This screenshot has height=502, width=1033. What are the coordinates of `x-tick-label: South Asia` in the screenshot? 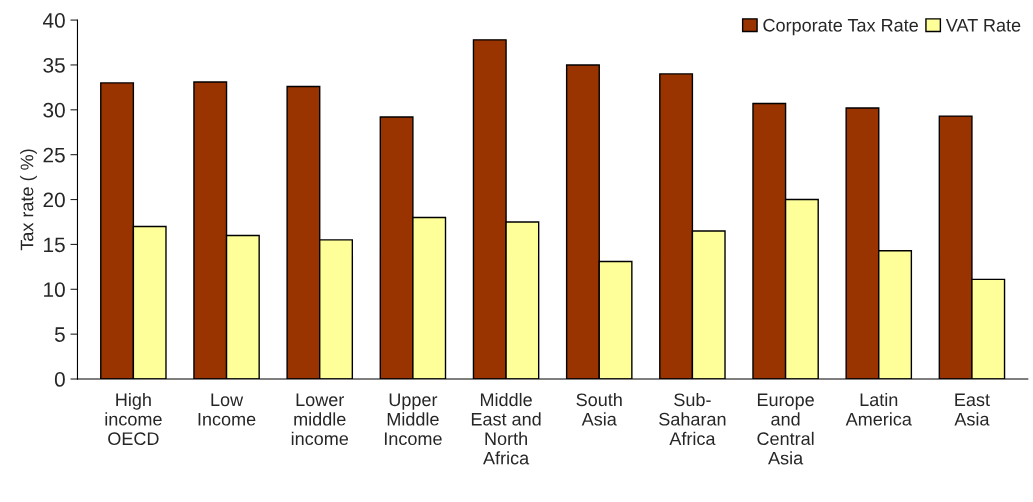 It's located at (599, 409).